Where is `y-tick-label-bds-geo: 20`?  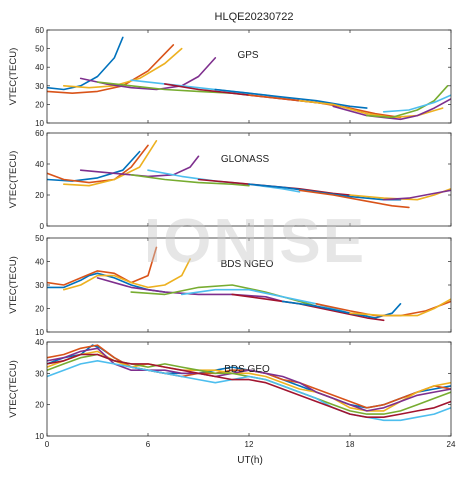 y-tick-label-bds-geo: 20 is located at coordinates (39, 405).